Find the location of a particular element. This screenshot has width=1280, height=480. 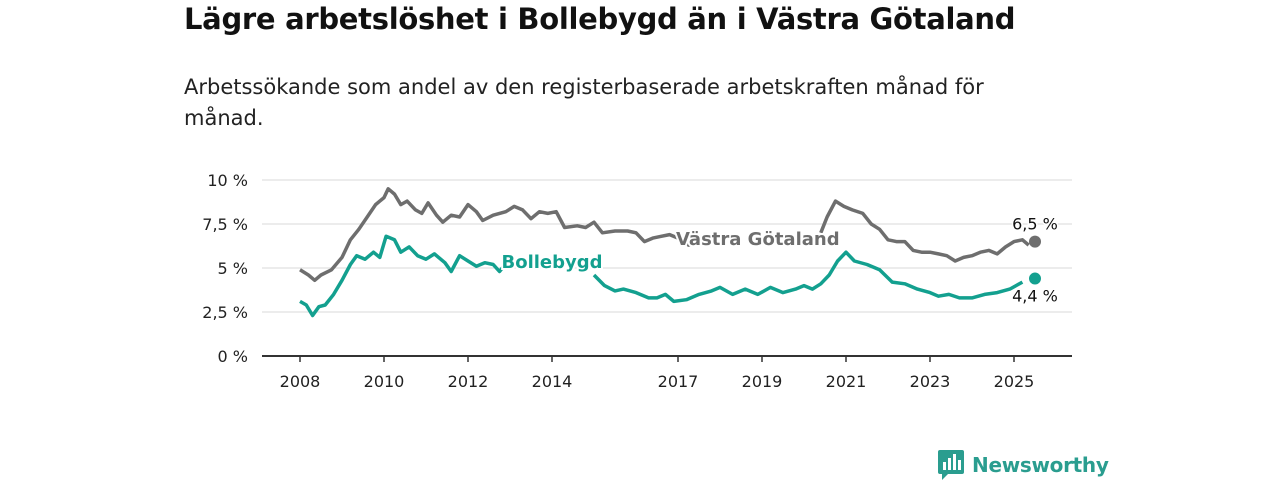

series-end-value-label: 4,4 % is located at coordinates (1035, 296).